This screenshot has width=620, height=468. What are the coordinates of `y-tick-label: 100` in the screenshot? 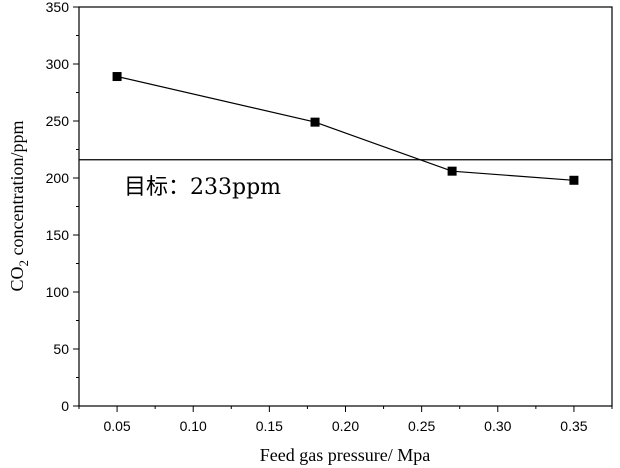 It's located at (58, 292).